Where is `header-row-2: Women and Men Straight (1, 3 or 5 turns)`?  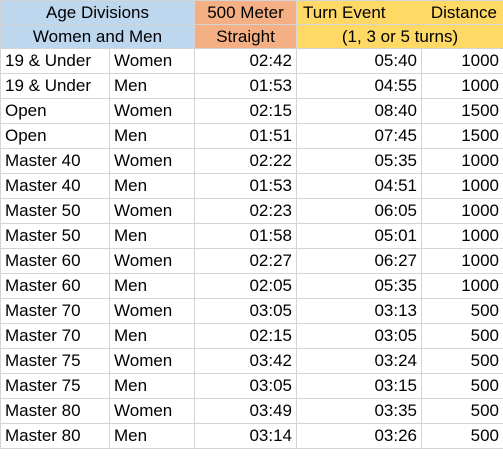 header-row-2: Women and Men Straight (1, 3 or 5 turns) is located at coordinates (251, 36).